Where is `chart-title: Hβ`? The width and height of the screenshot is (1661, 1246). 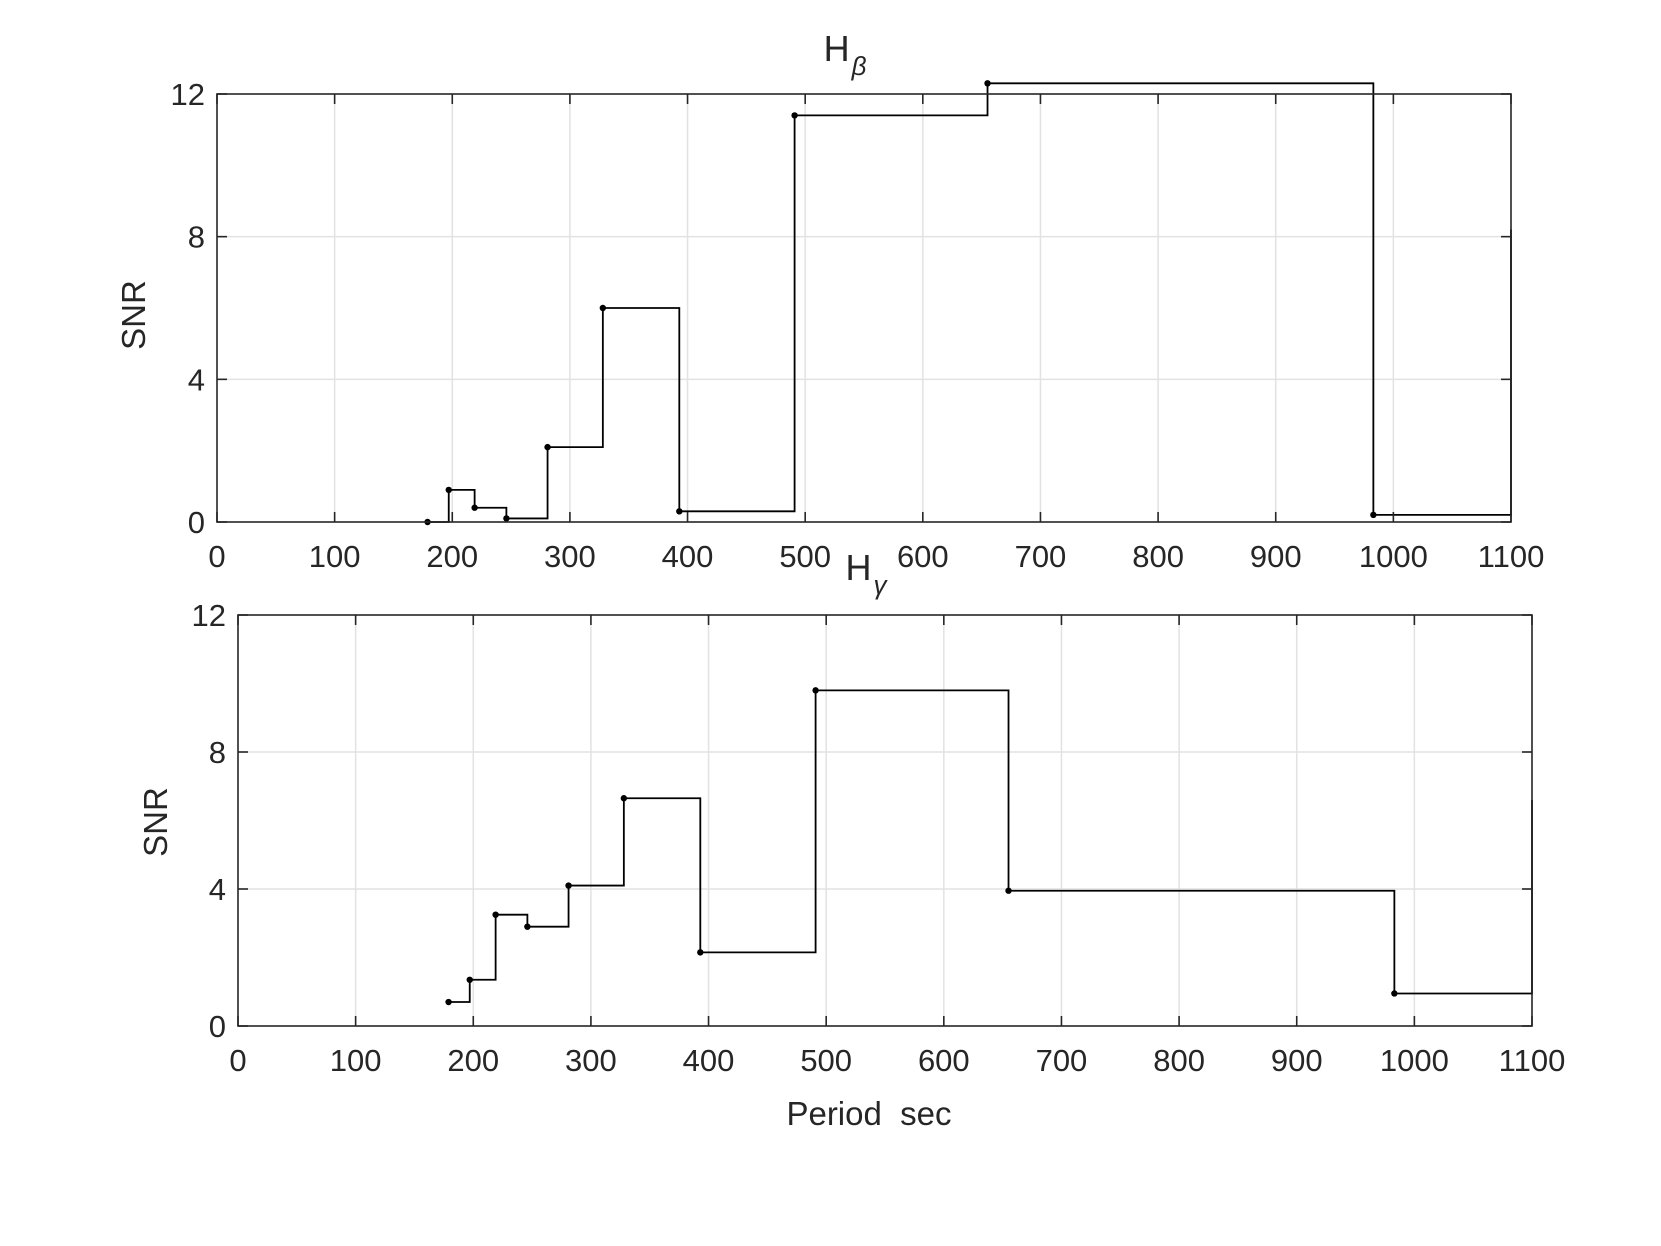
chart-title: Hβ is located at coordinates (845, 54).